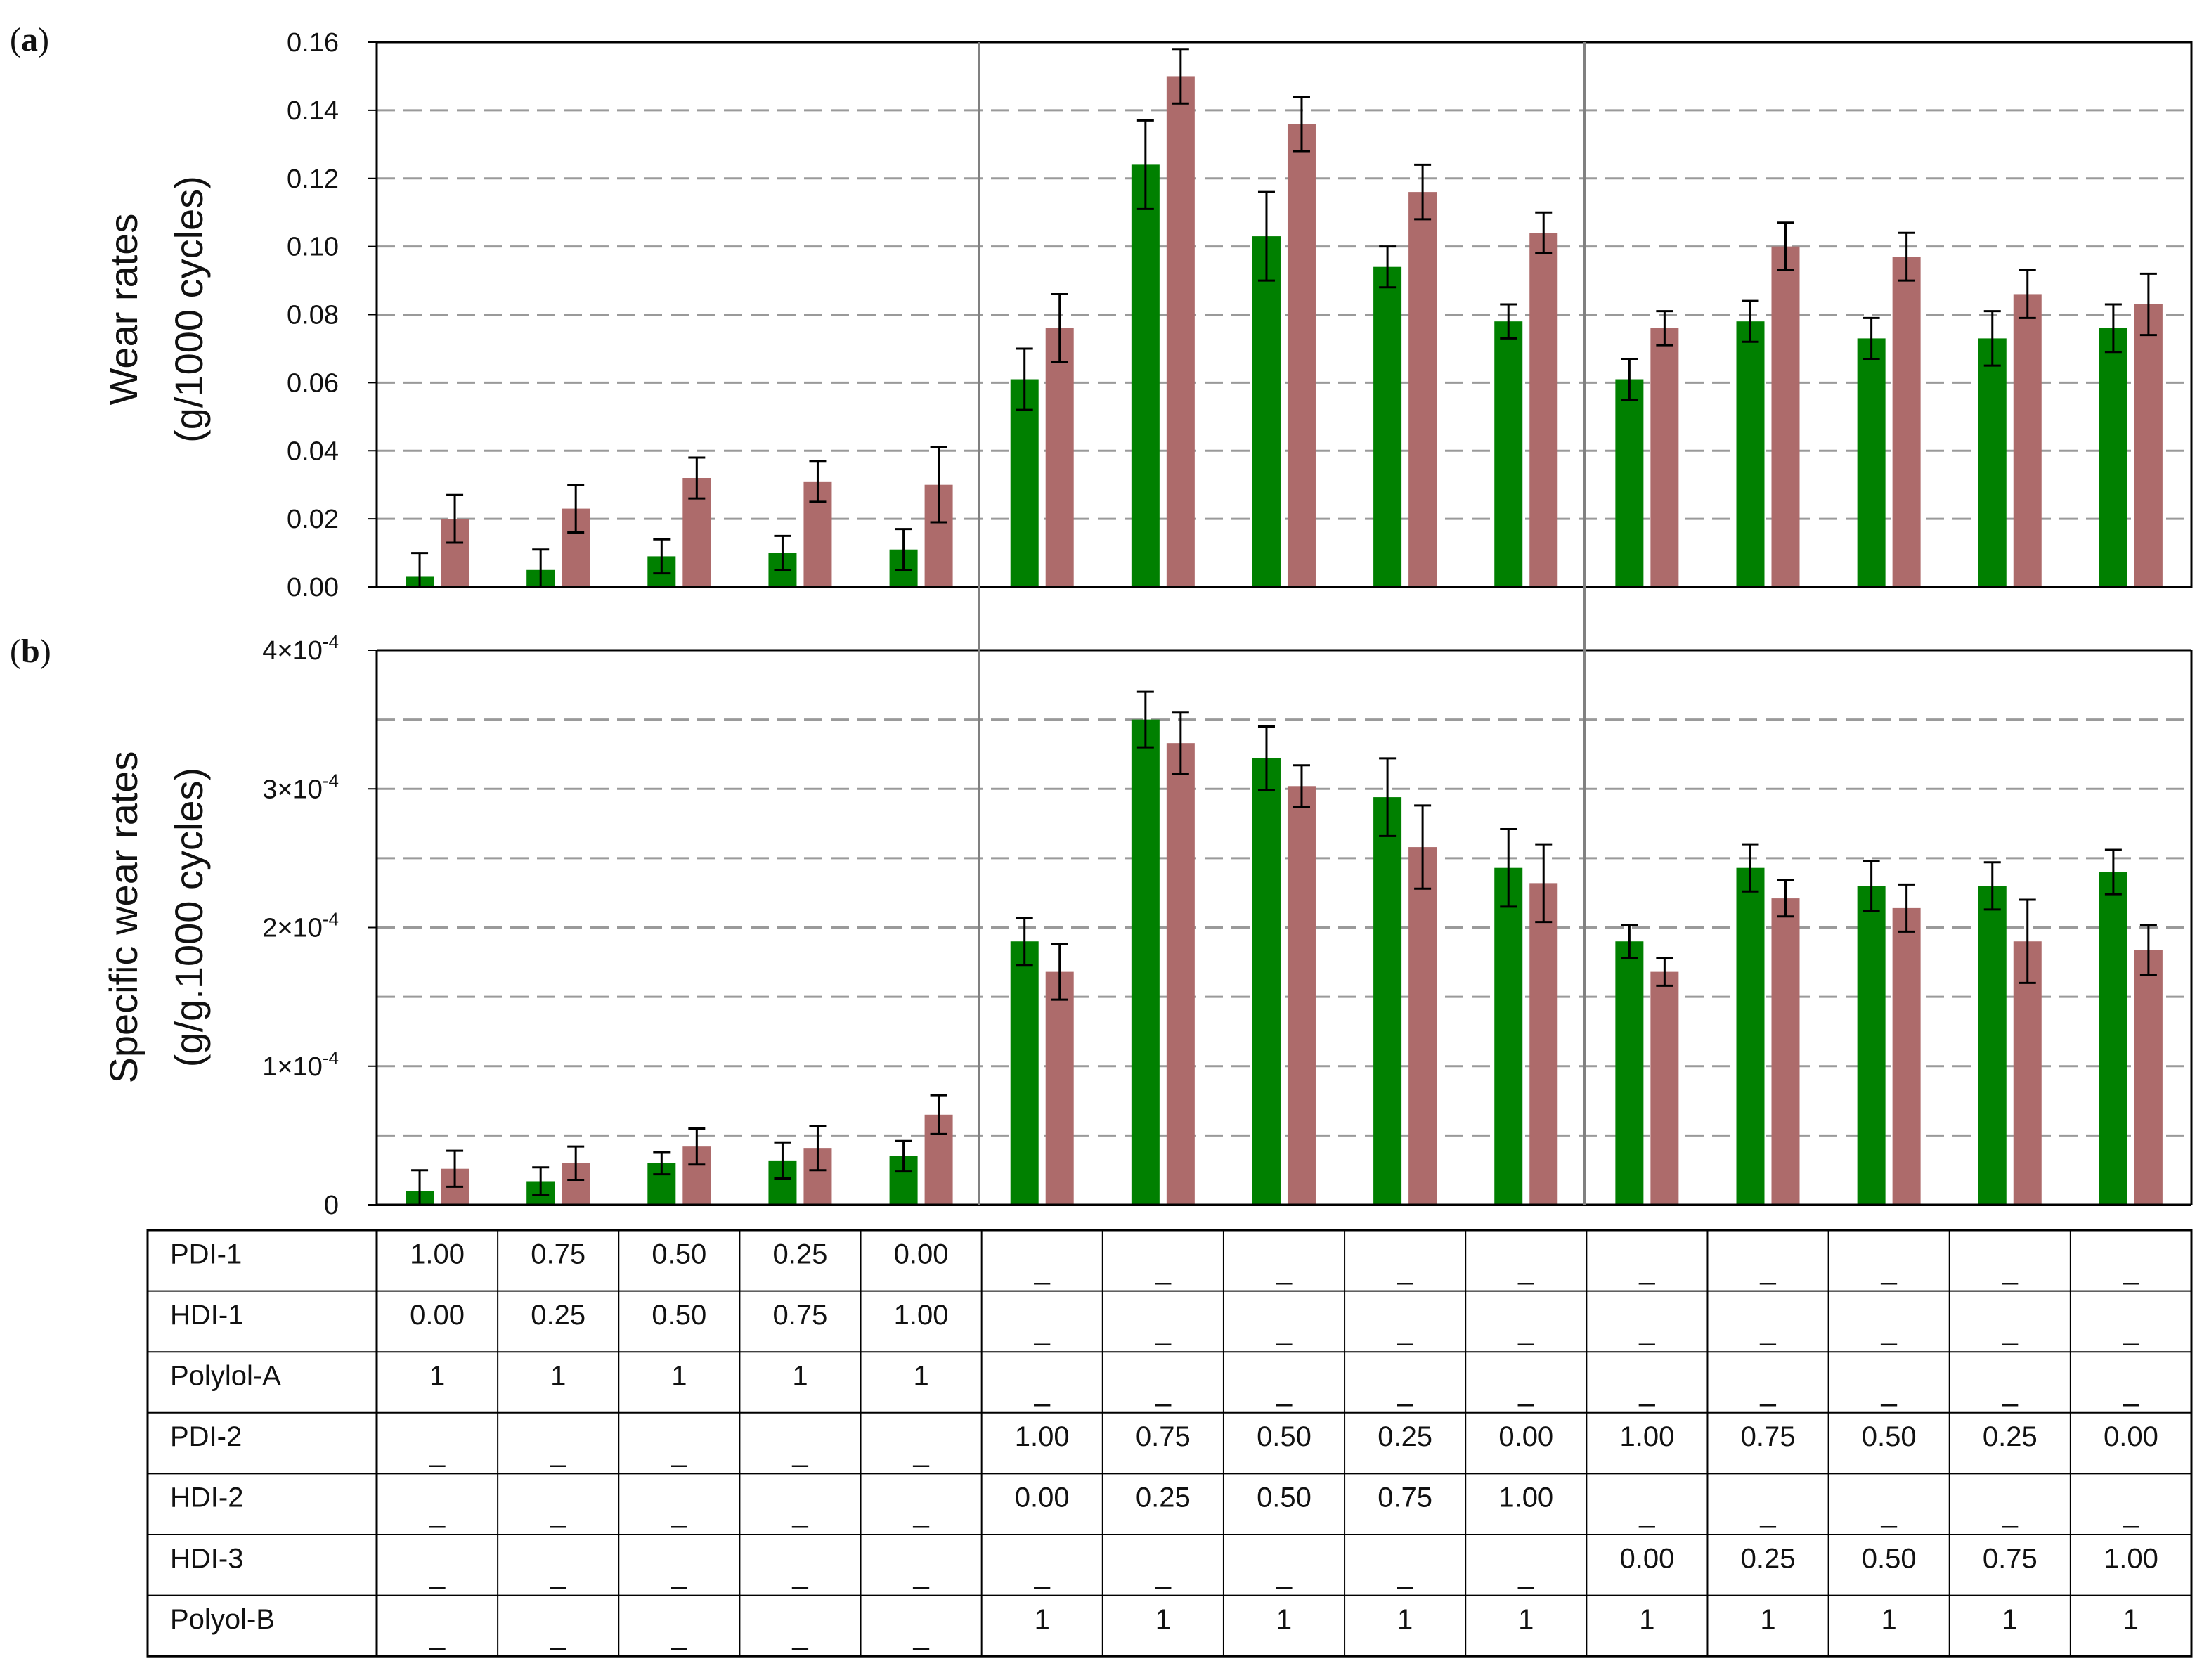 This screenshot has width=2209, height=1680. I want to click on y-tick-label: 4×10⁻⁴, so click(300, 648).